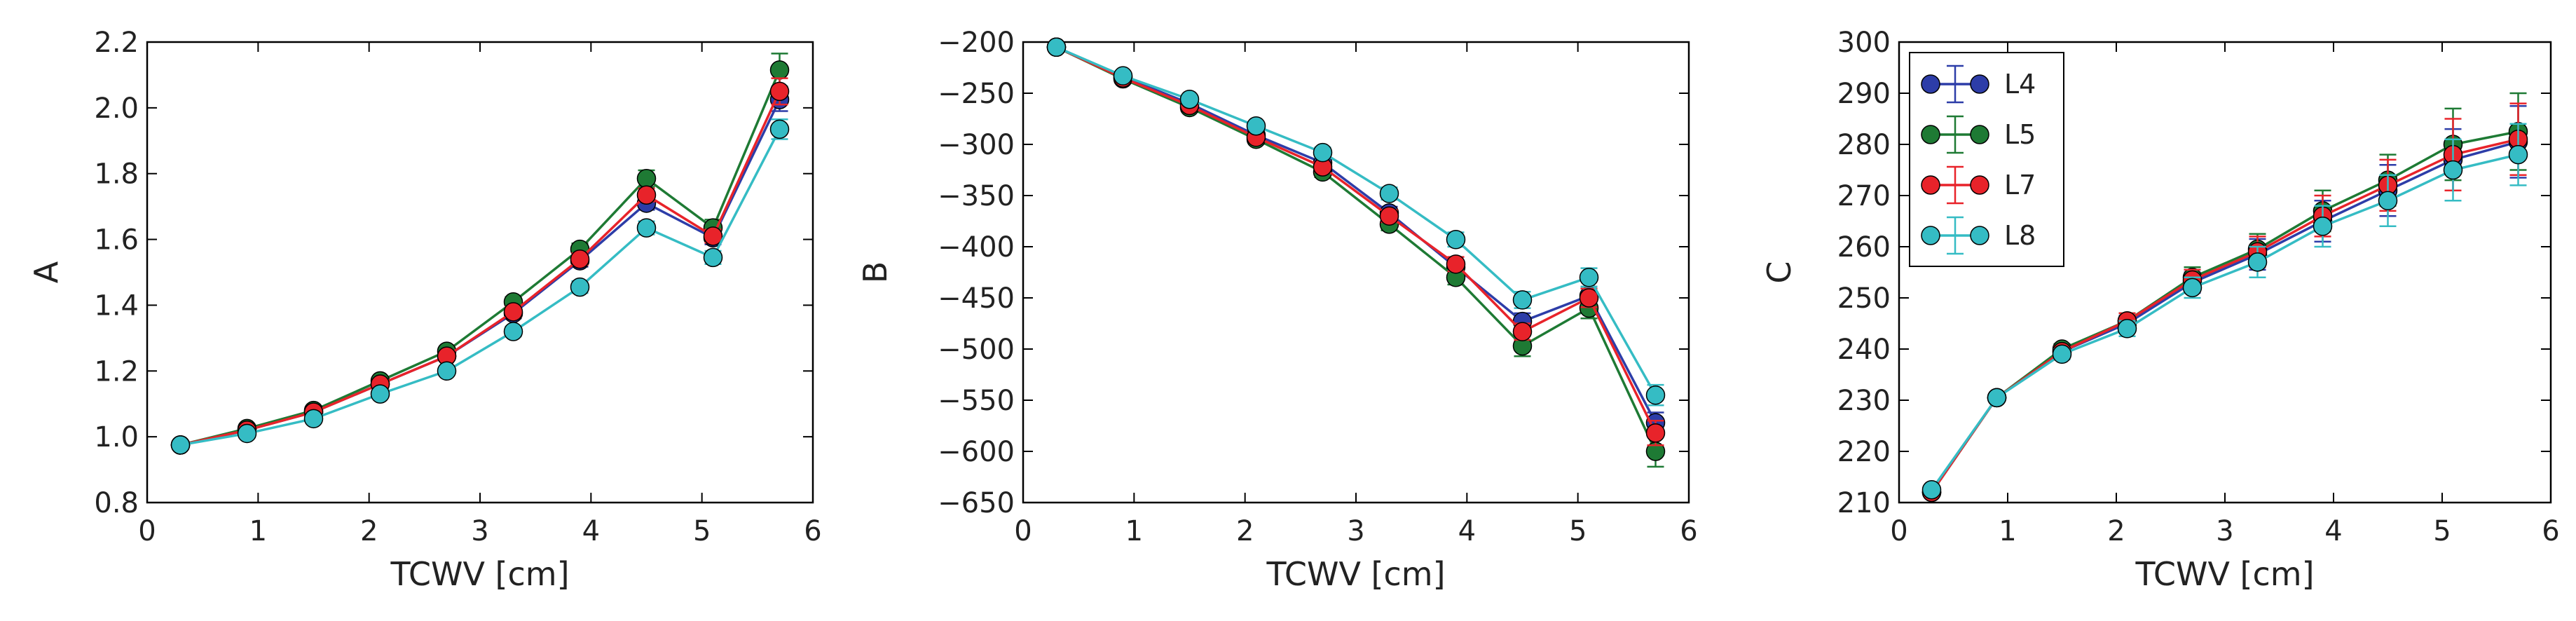 Image resolution: width=2576 pixels, height=621 pixels. I want to click on y-tick-label: 280, so click(1864, 145).